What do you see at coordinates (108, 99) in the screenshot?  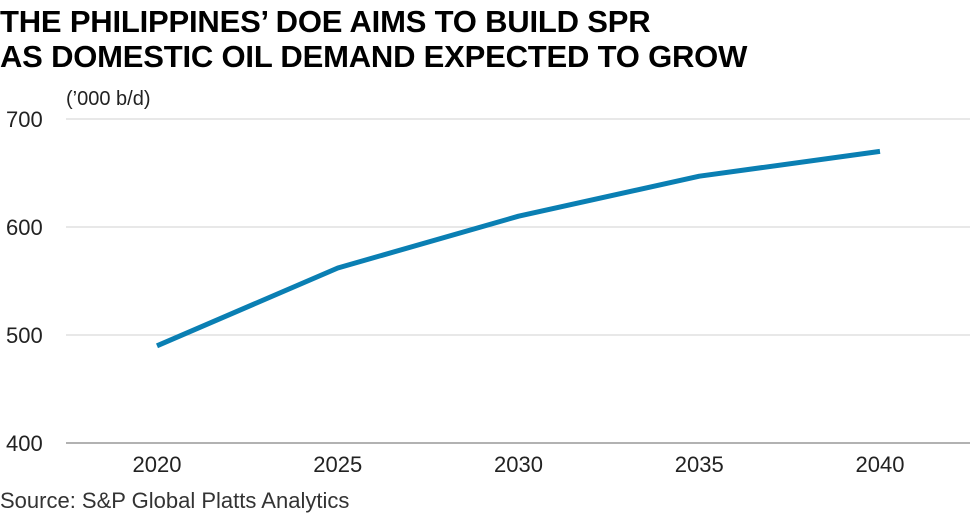 I see `y-axis-unit-label: (’000 b/d)` at bounding box center [108, 99].